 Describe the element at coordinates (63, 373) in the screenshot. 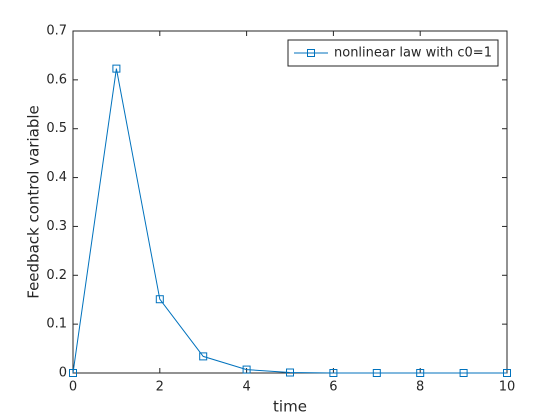

I see `y-tick-label: 0` at that location.